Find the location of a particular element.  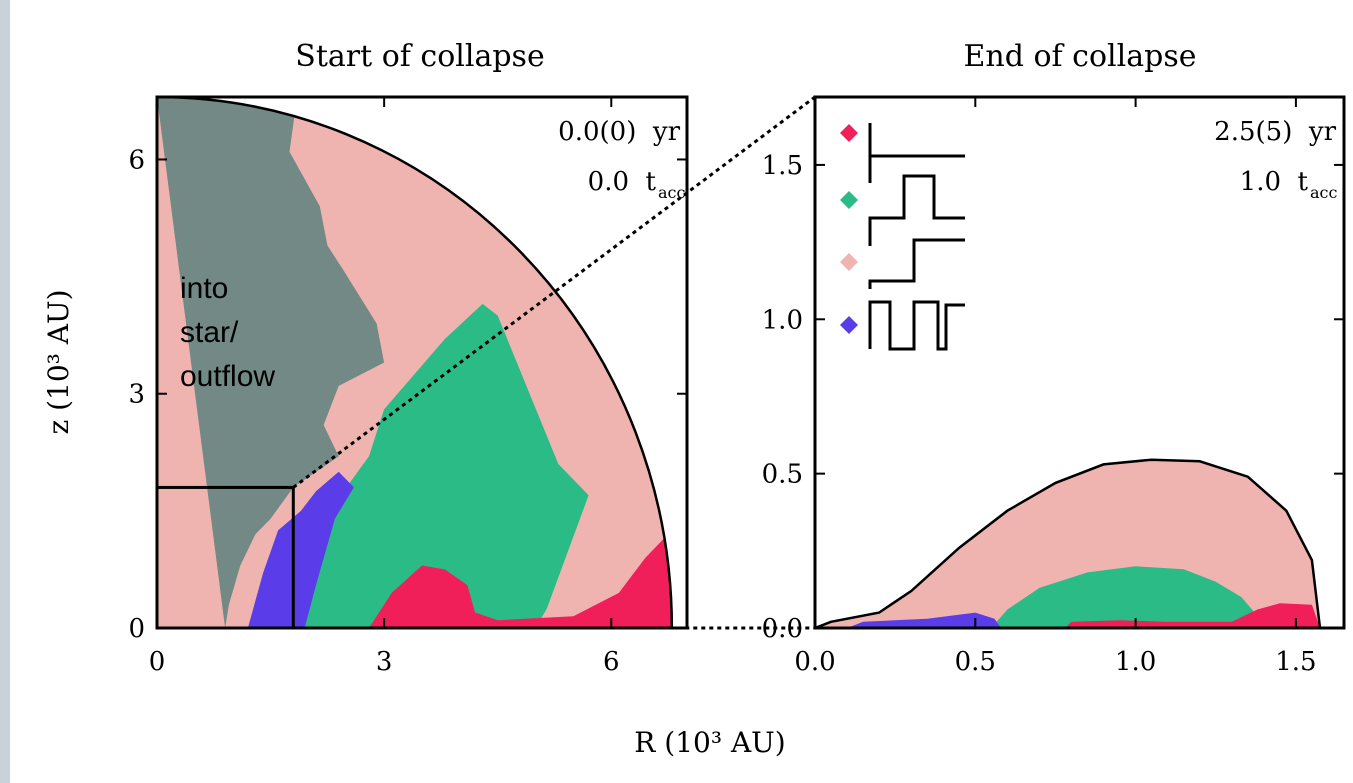

right-regions is located at coordinates (1067, 543).